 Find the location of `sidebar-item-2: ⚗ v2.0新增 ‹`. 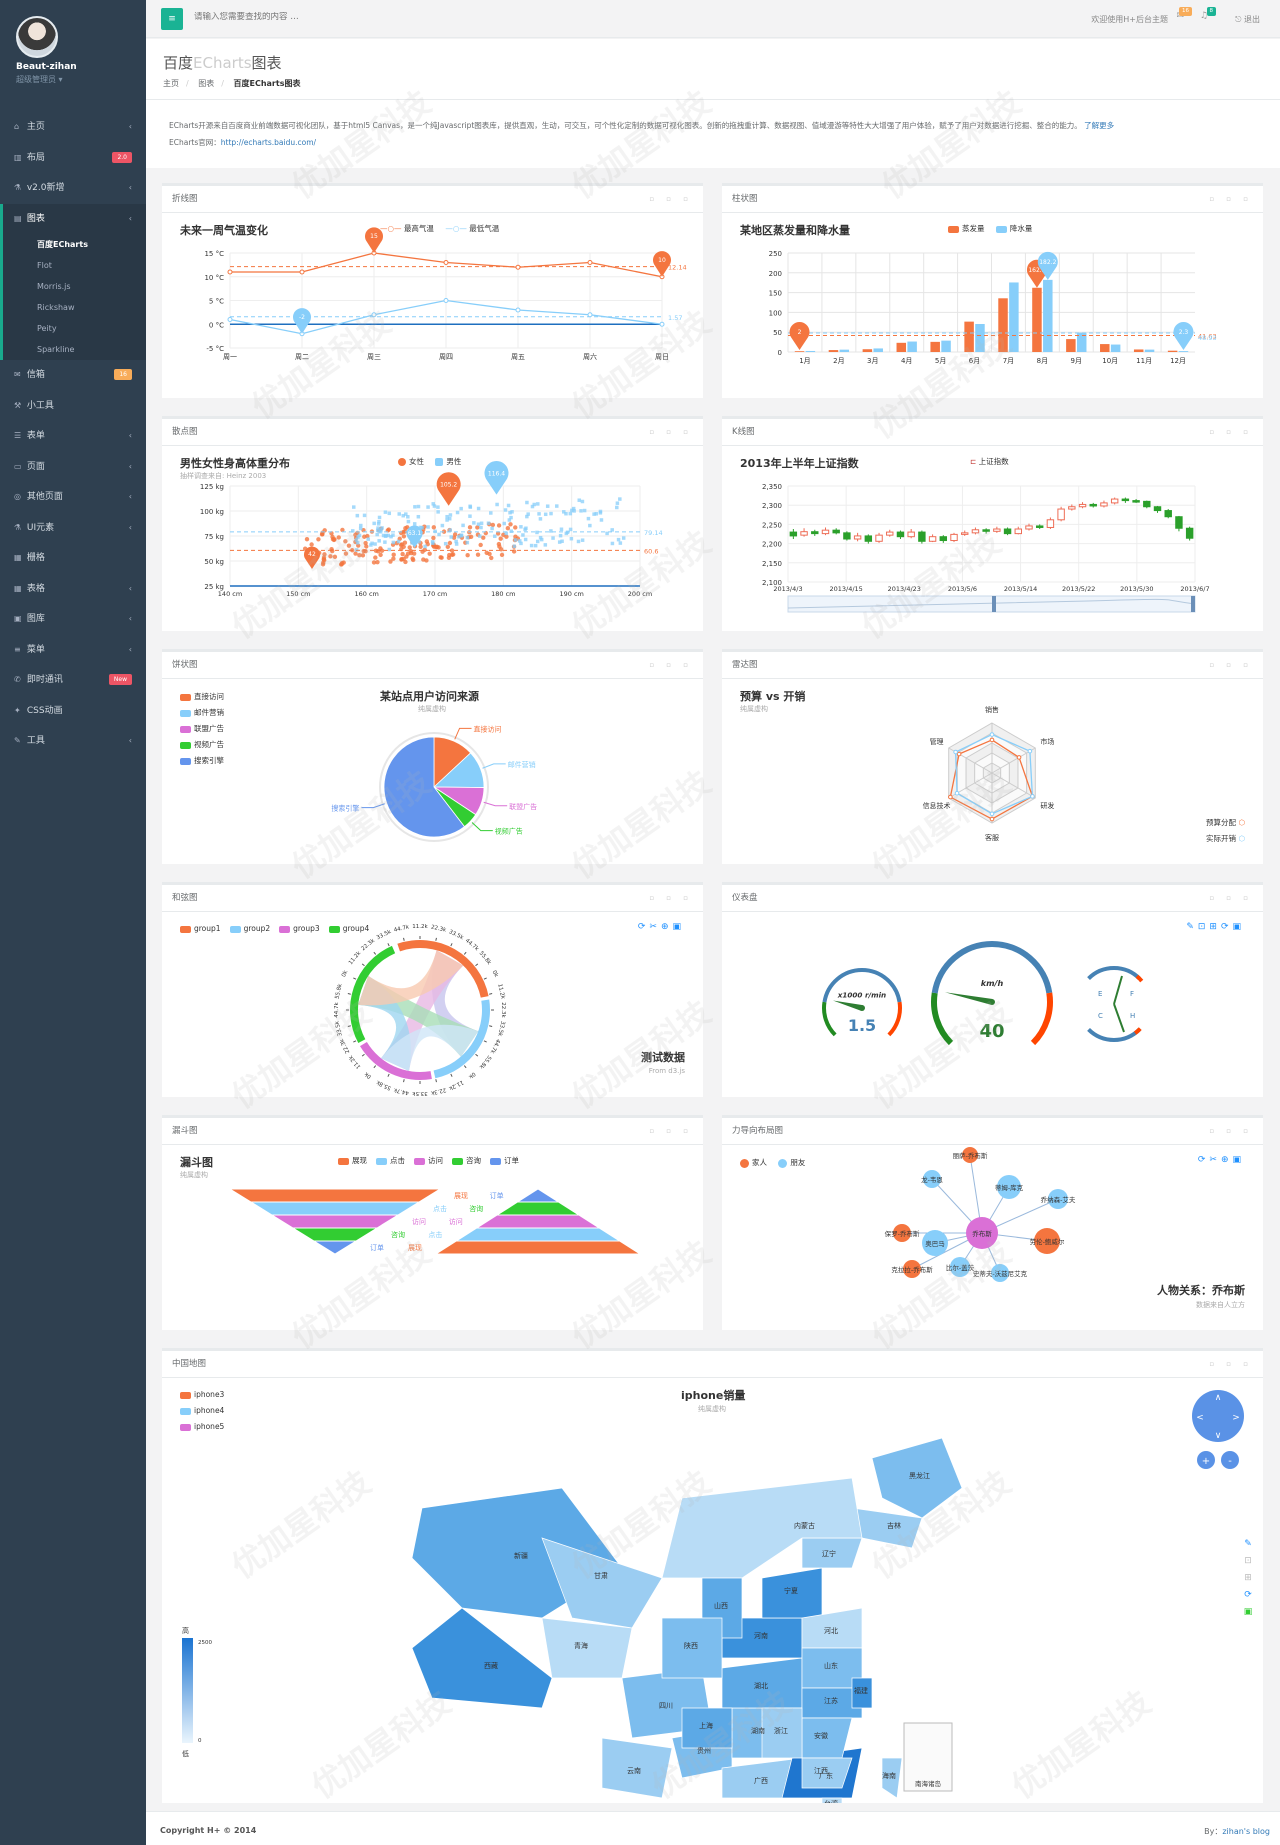

sidebar-item-2: ⚗ v2.0新增 ‹ is located at coordinates (73, 188).